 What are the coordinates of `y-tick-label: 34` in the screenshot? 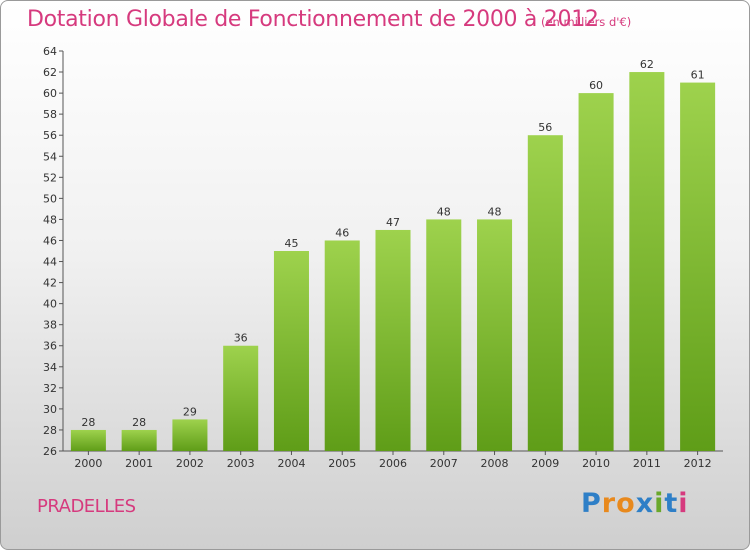 It's located at (50, 367).